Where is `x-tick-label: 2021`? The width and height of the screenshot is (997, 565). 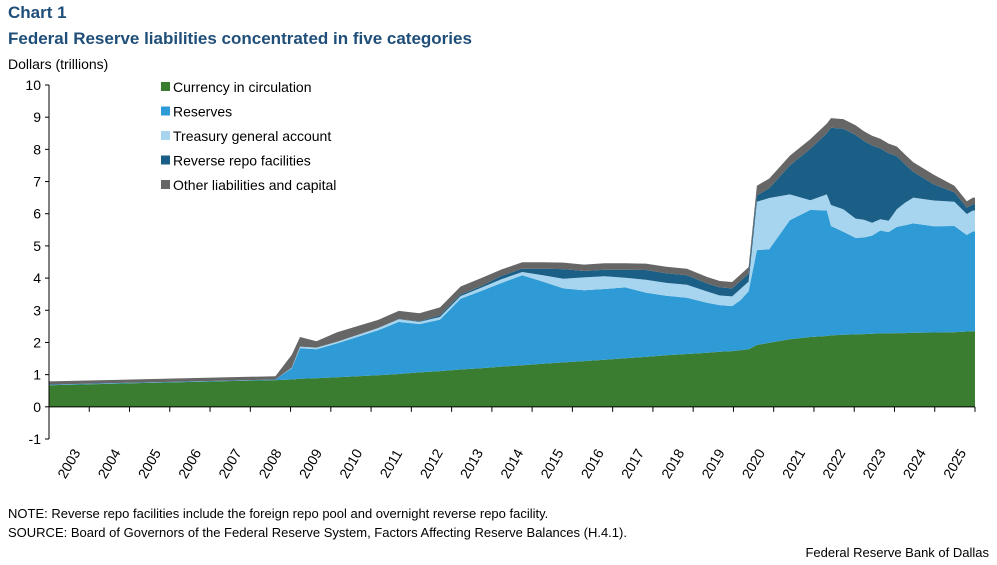 x-tick-label: 2021 is located at coordinates (794, 463).